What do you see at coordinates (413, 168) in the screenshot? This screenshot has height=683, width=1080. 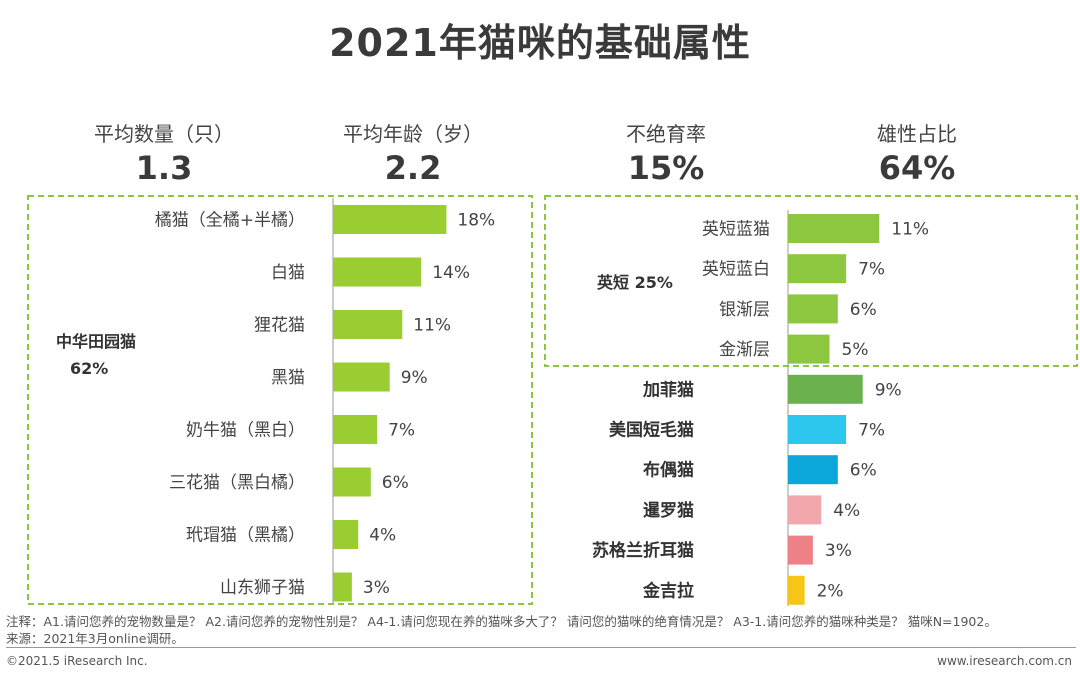 I see `stat-value: 2.2` at bounding box center [413, 168].